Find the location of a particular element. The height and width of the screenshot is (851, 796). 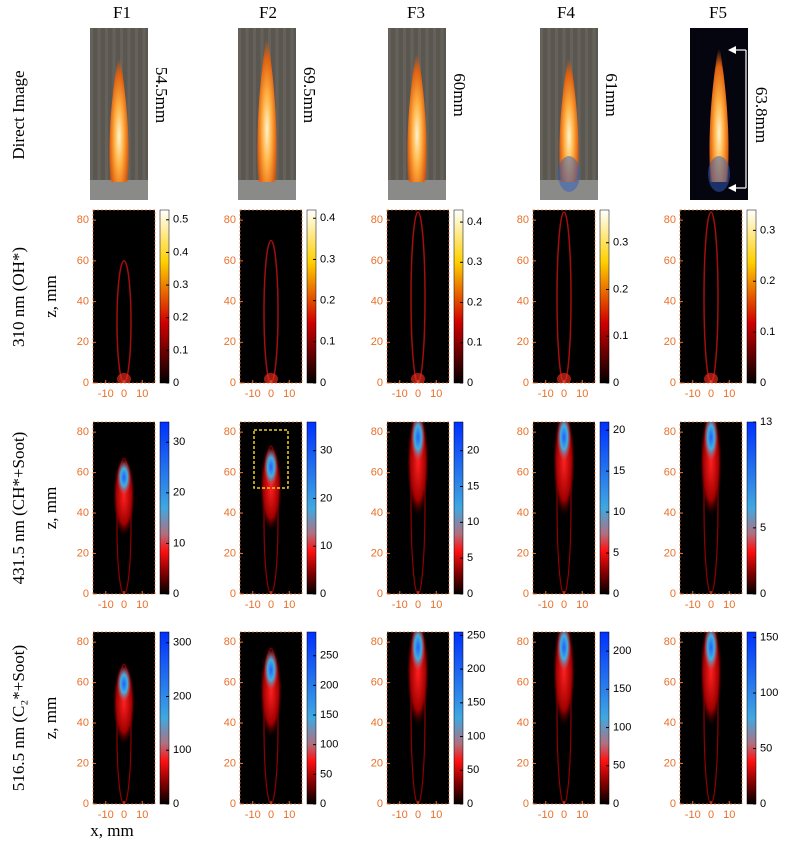

colorbar-tick-label: 100 is located at coordinates (476, 736).